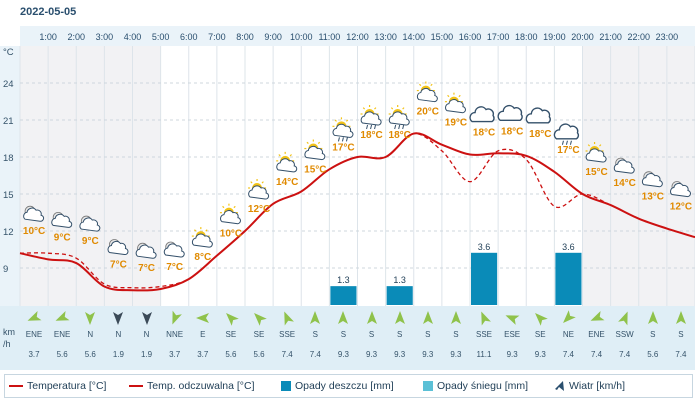  Describe the element at coordinates (16, 386) in the screenshot. I see `legend-temp-line` at that location.